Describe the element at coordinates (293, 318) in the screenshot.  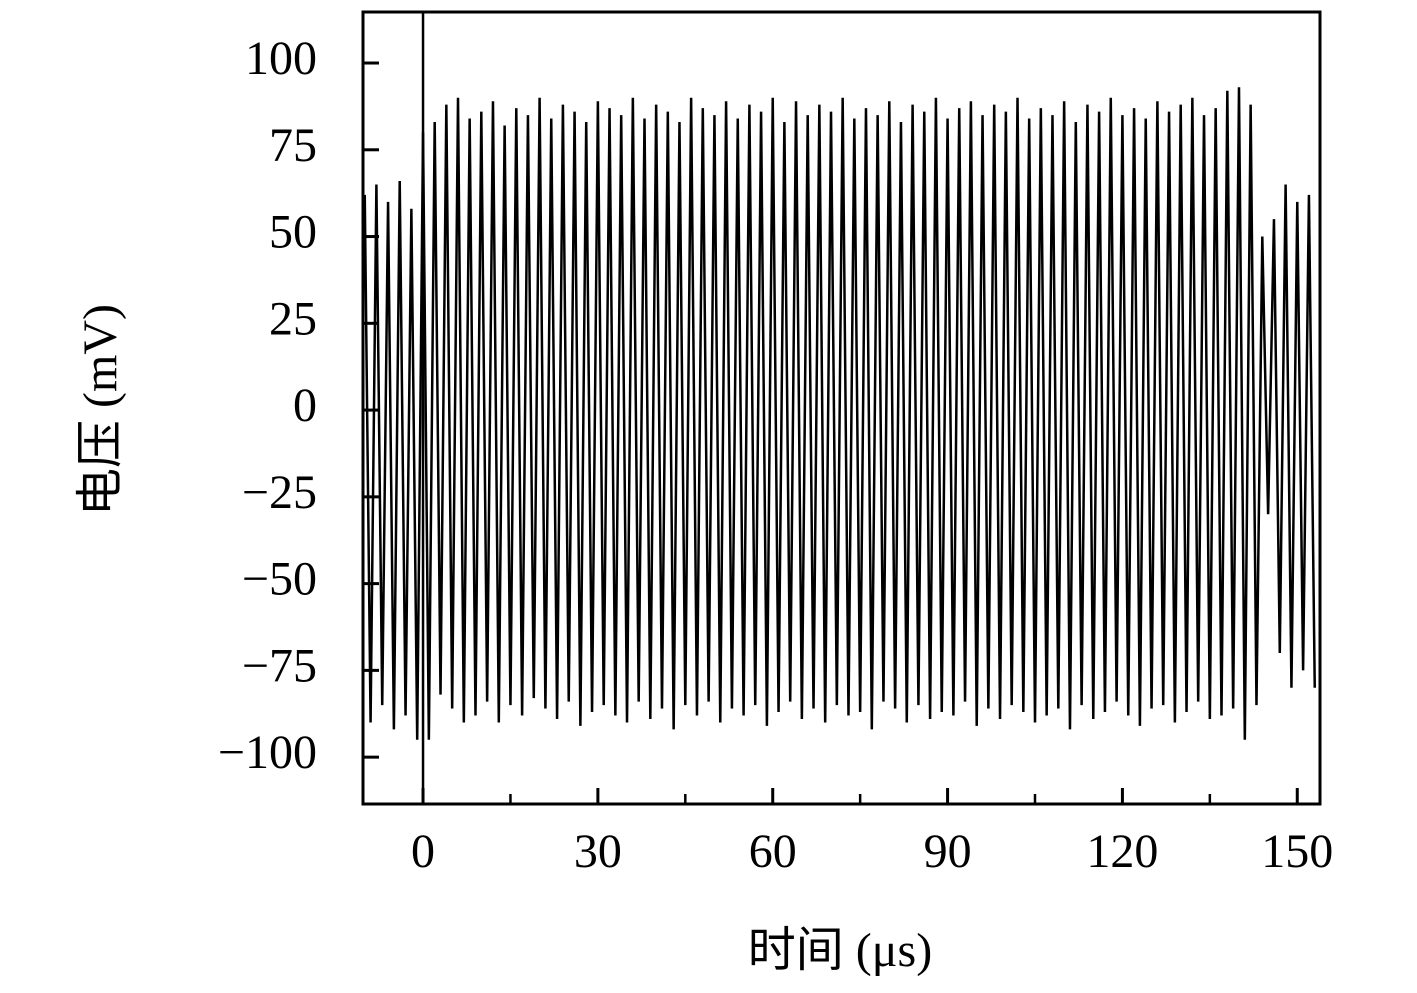
I see `y-tick-label: 25` at that location.